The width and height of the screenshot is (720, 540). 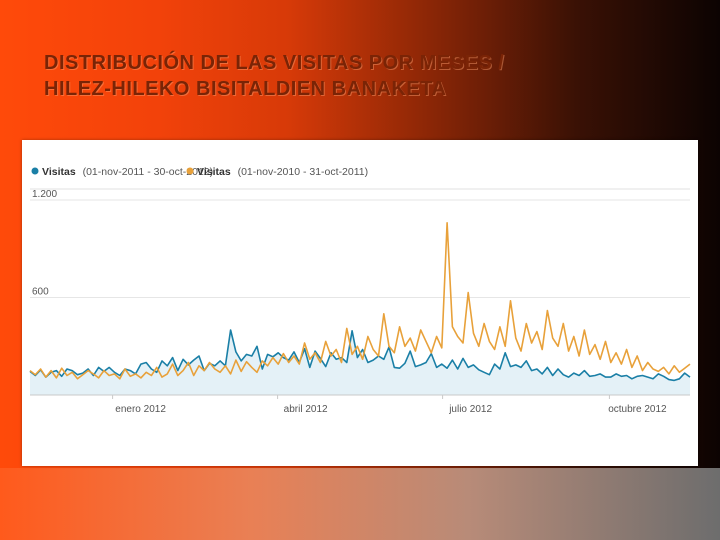 I want to click on x-tick-label: enero 2012, so click(x=140, y=409).